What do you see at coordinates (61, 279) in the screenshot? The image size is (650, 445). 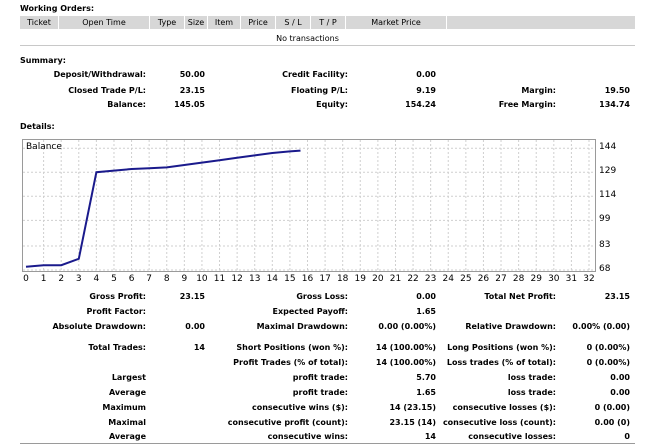 I see `x-tick-label: 2` at bounding box center [61, 279].